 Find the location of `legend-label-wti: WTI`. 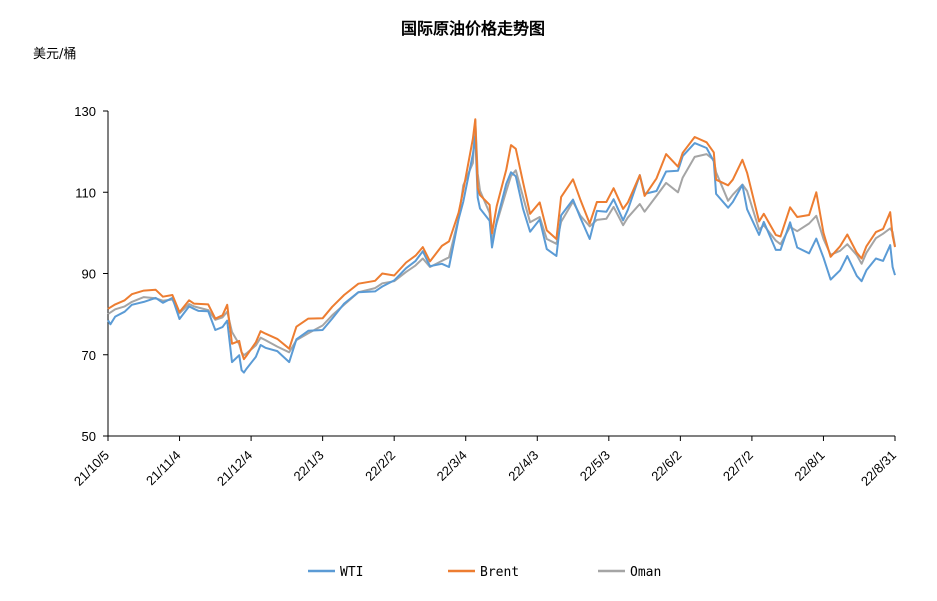

legend-label-wti: WTI is located at coordinates (351, 572).